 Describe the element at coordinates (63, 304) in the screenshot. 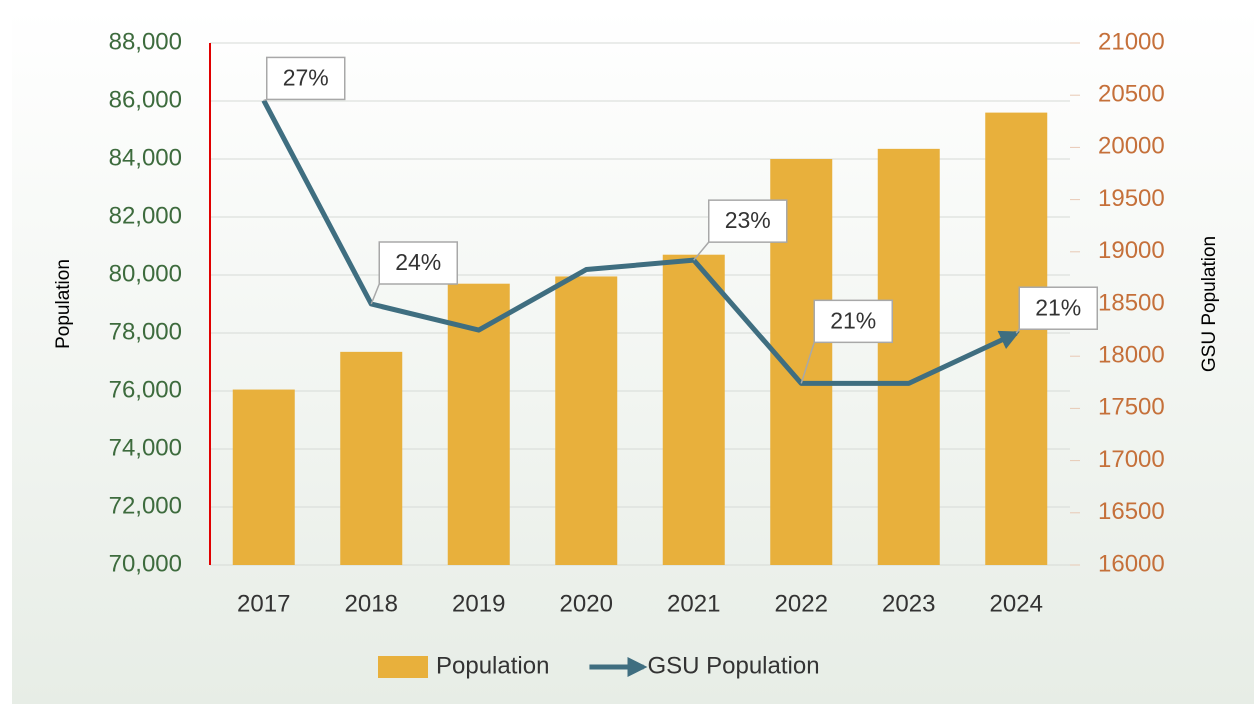

I see `y-axis-title: Population` at that location.